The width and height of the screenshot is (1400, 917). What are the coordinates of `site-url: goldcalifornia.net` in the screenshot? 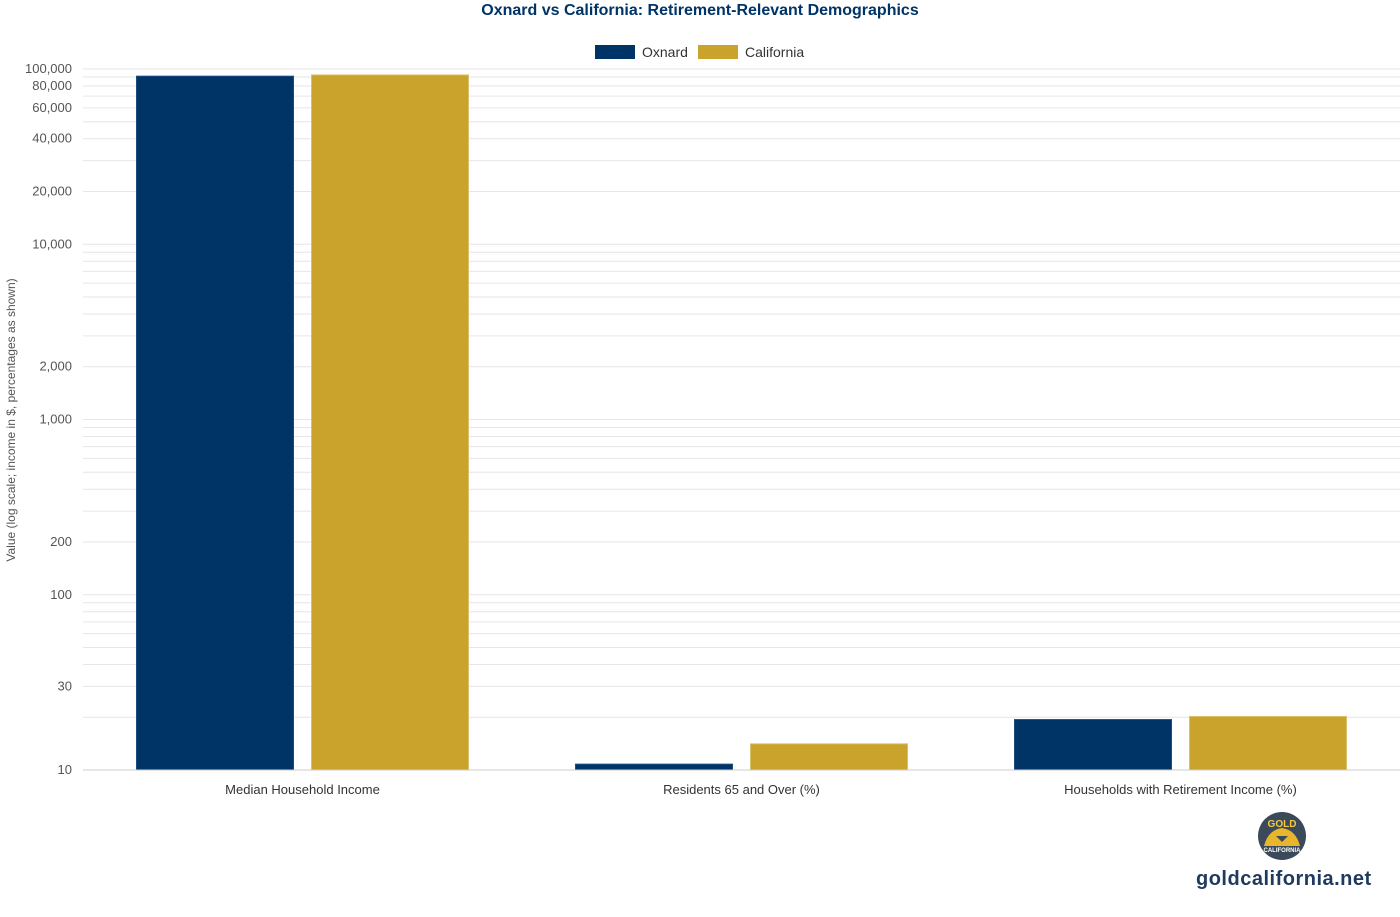 It's located at (1284, 879).